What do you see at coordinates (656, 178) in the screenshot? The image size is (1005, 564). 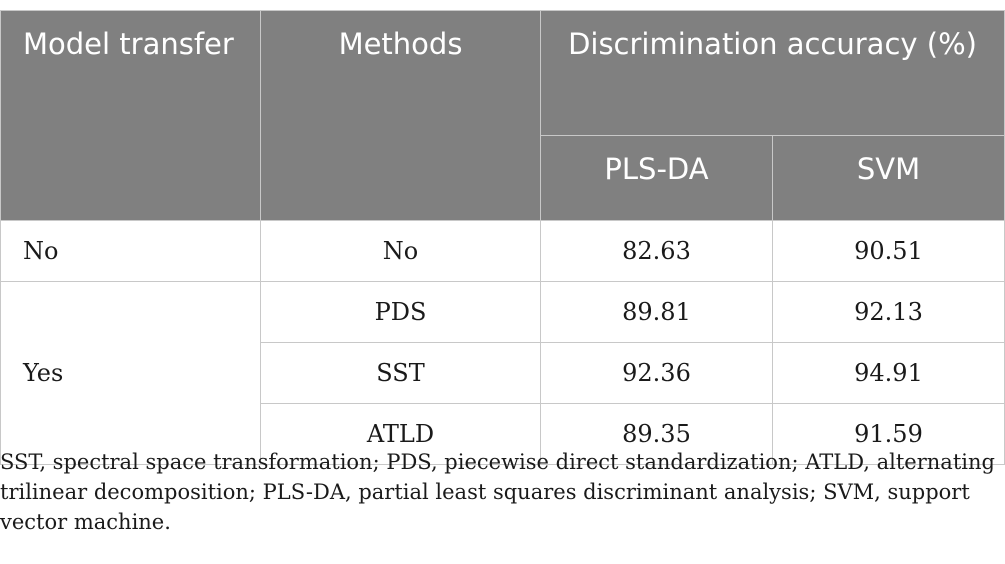 I see `header-pls-da: PLS-DA` at bounding box center [656, 178].